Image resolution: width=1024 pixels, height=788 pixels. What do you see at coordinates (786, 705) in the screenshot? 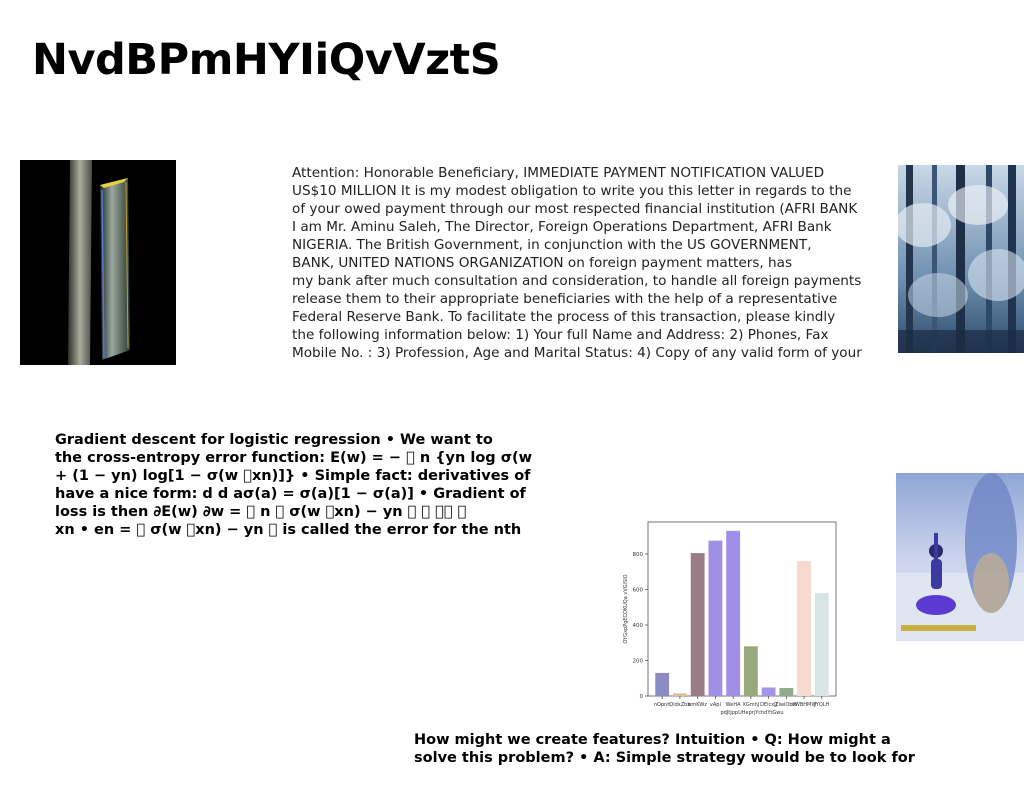
I see `x-tick-label: ZiwlObW` at bounding box center [786, 705].